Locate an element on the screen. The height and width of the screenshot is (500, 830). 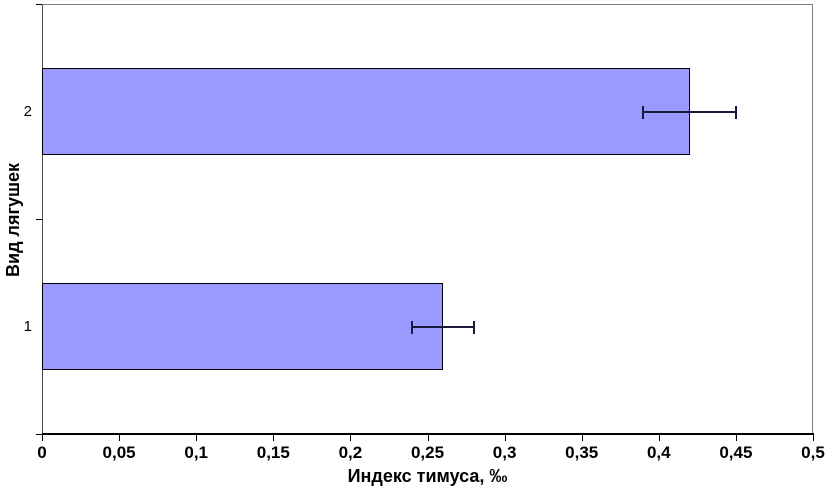
x-axis-title: Индекс тимуса, ‰ is located at coordinates (427, 476).